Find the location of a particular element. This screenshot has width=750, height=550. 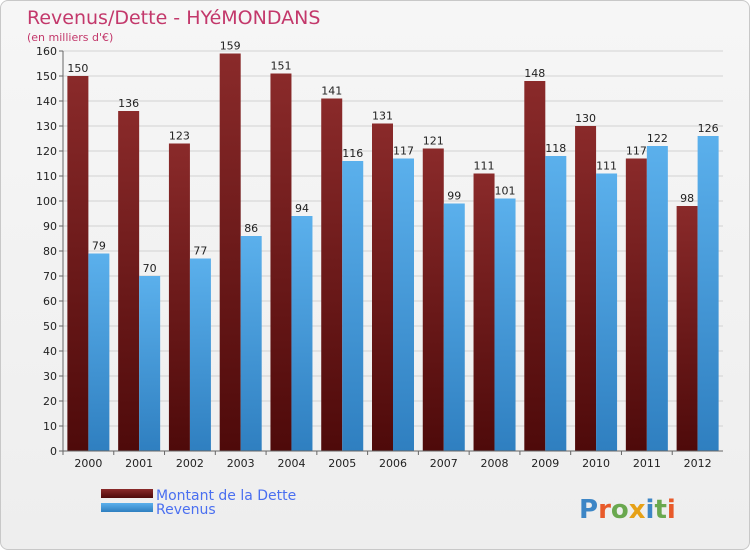

data-label-revenue: 117 is located at coordinates (403, 151).